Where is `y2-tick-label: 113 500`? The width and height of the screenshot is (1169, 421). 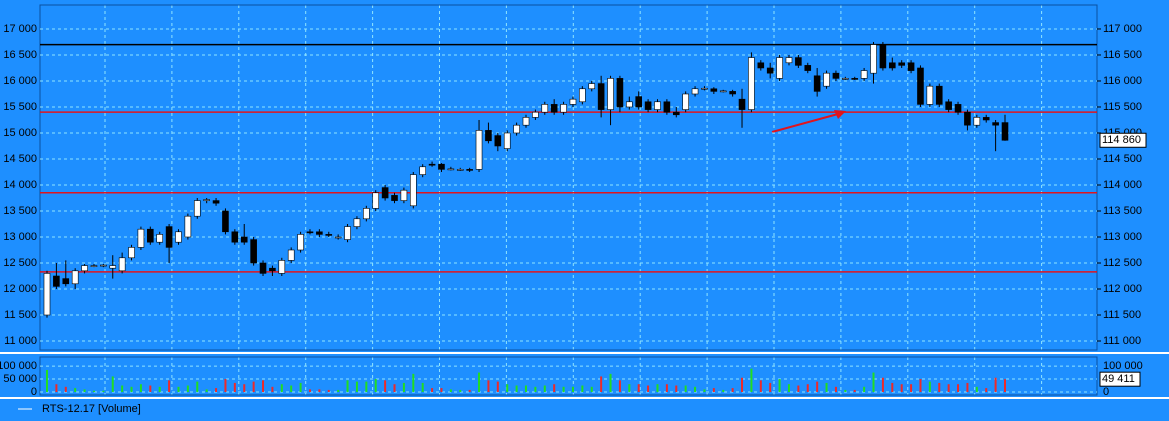 y2-tick-label: 113 500 is located at coordinates (1122, 211).